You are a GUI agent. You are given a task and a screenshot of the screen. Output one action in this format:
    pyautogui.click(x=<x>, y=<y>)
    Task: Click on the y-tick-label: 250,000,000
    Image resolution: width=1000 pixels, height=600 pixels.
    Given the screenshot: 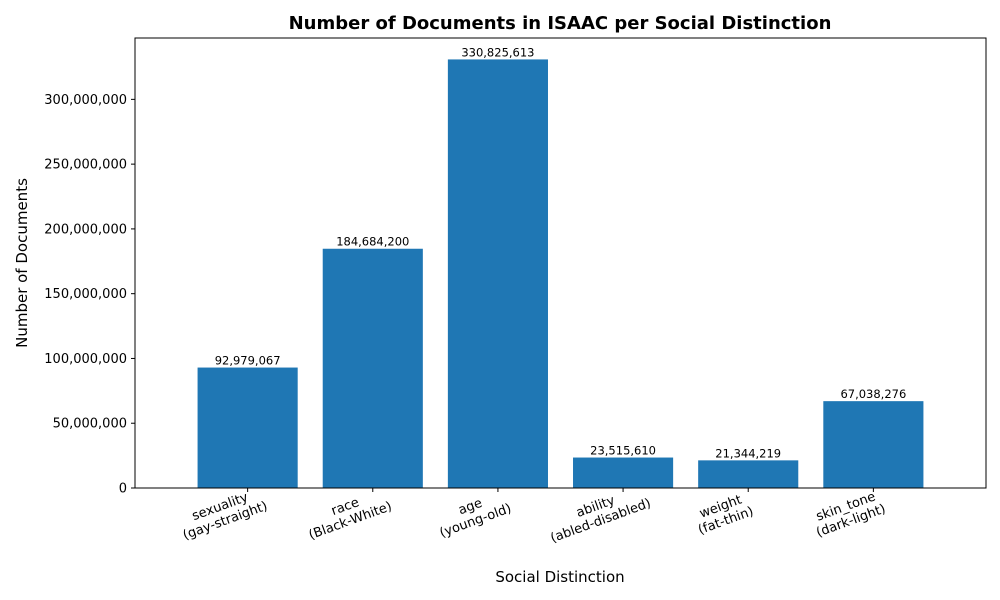 What is the action you would take?
    pyautogui.click(x=85, y=165)
    